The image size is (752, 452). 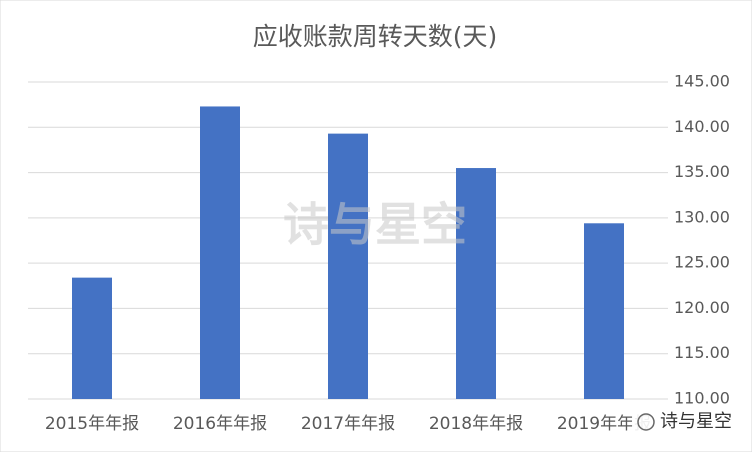 What do you see at coordinates (702, 352) in the screenshot?
I see `y-tick-label: 115.00` at bounding box center [702, 352].